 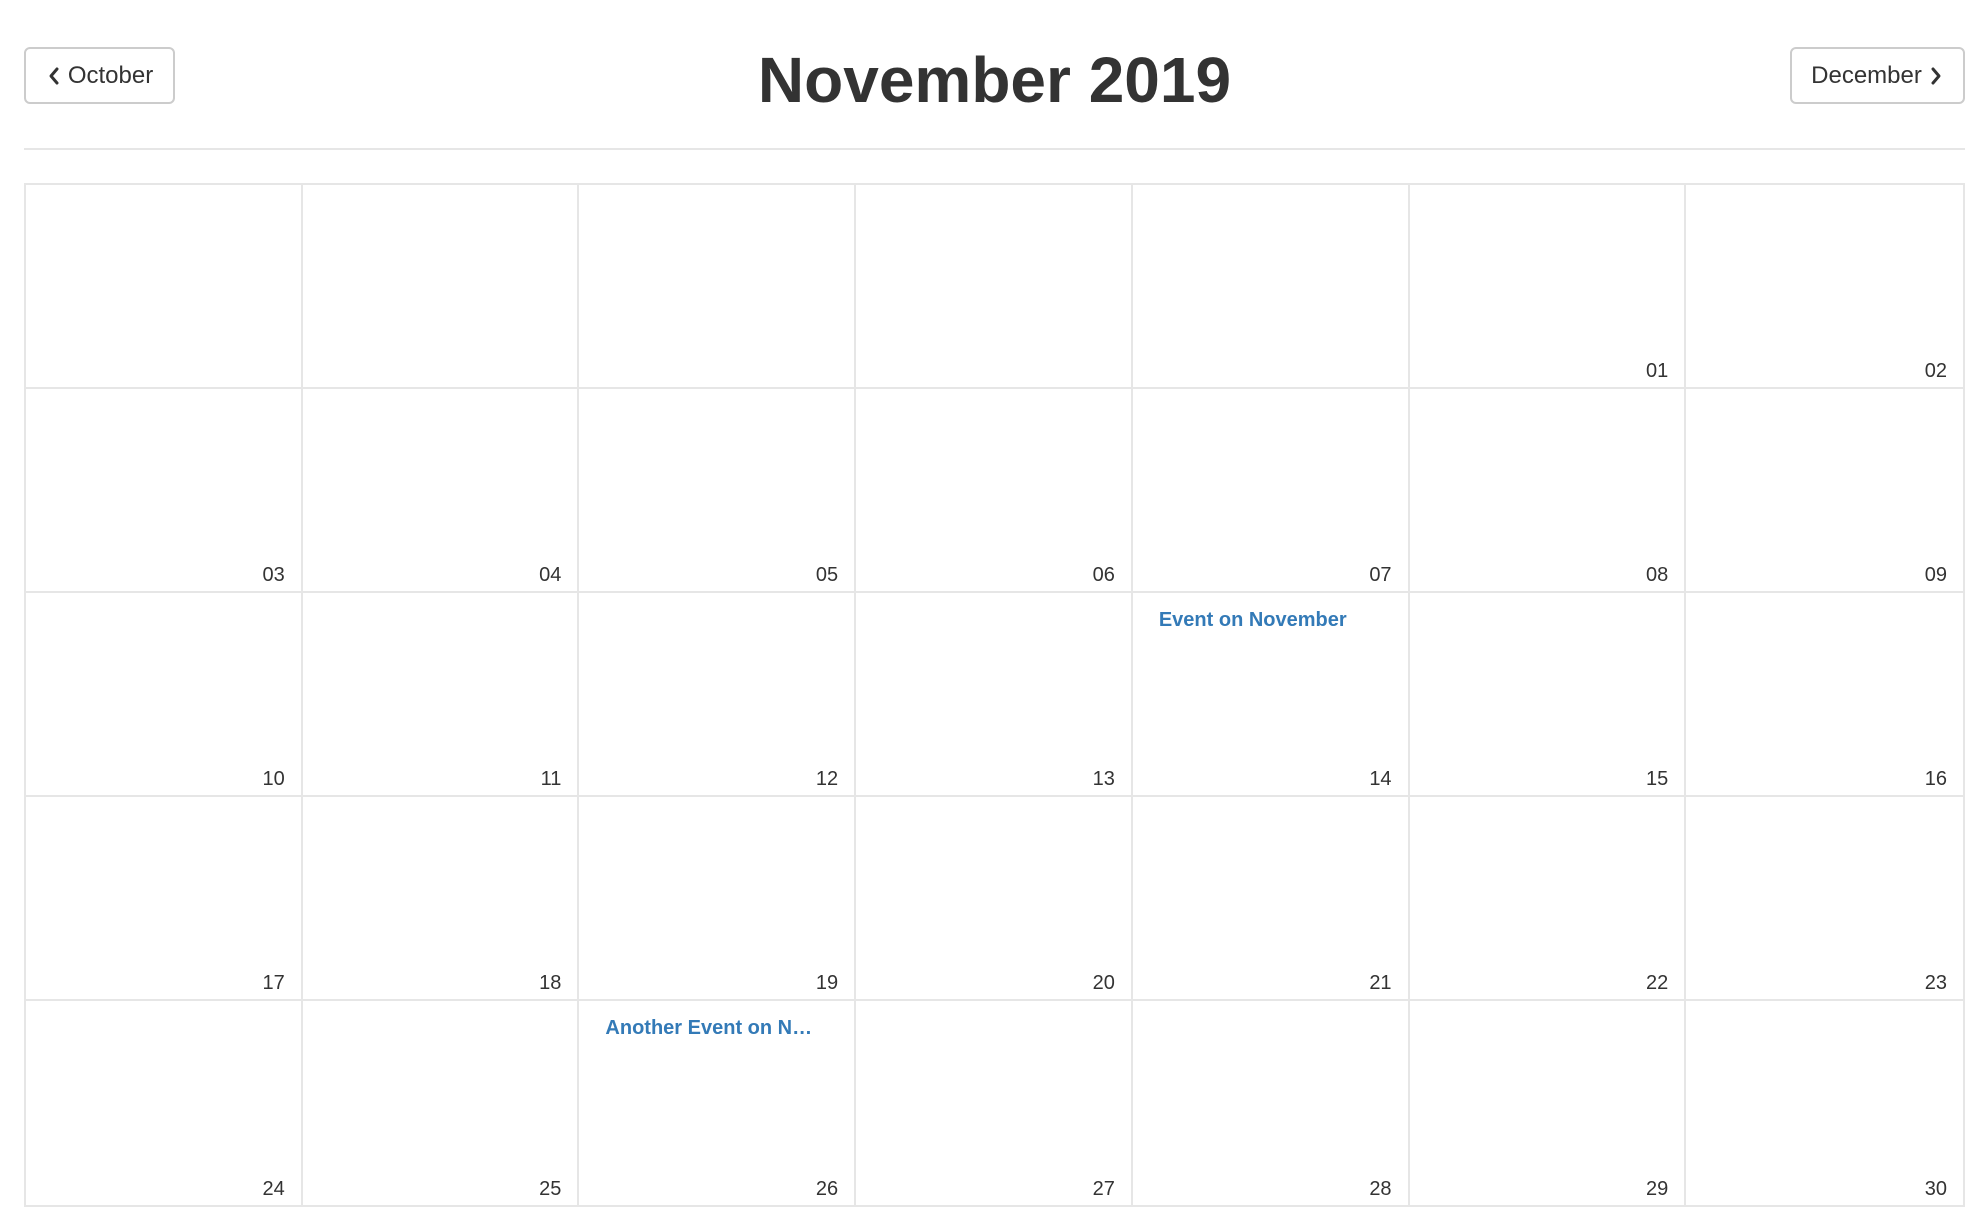 What do you see at coordinates (164, 1103) in the screenshot?
I see `calendar-day-cell: 24` at bounding box center [164, 1103].